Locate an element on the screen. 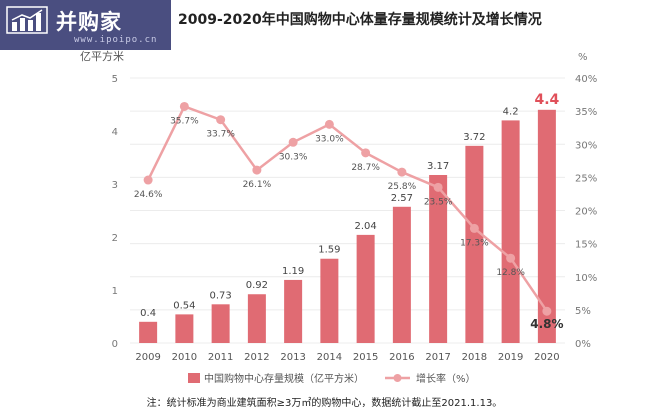 Image resolution: width=649 pixels, height=415 pixels. y2-axis-label: % is located at coordinates (583, 57).